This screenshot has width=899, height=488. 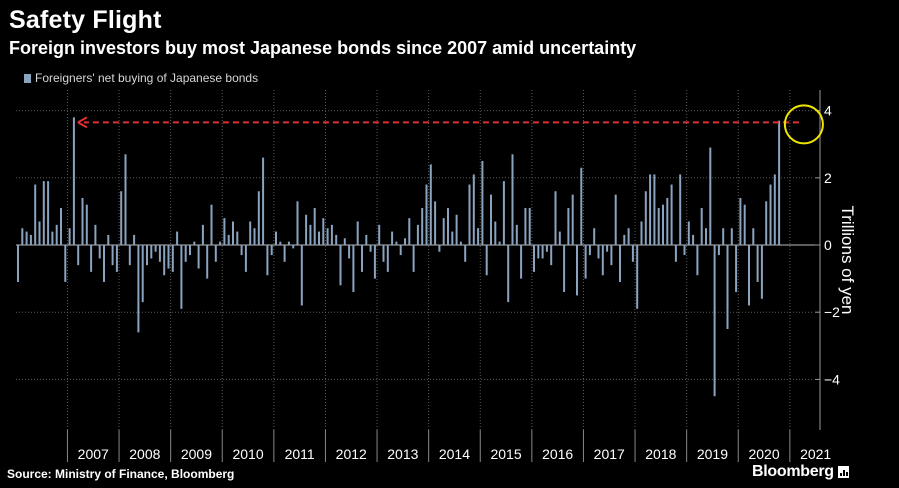 What do you see at coordinates (557, 454) in the screenshot?
I see `x-tick-label: 2016` at bounding box center [557, 454].